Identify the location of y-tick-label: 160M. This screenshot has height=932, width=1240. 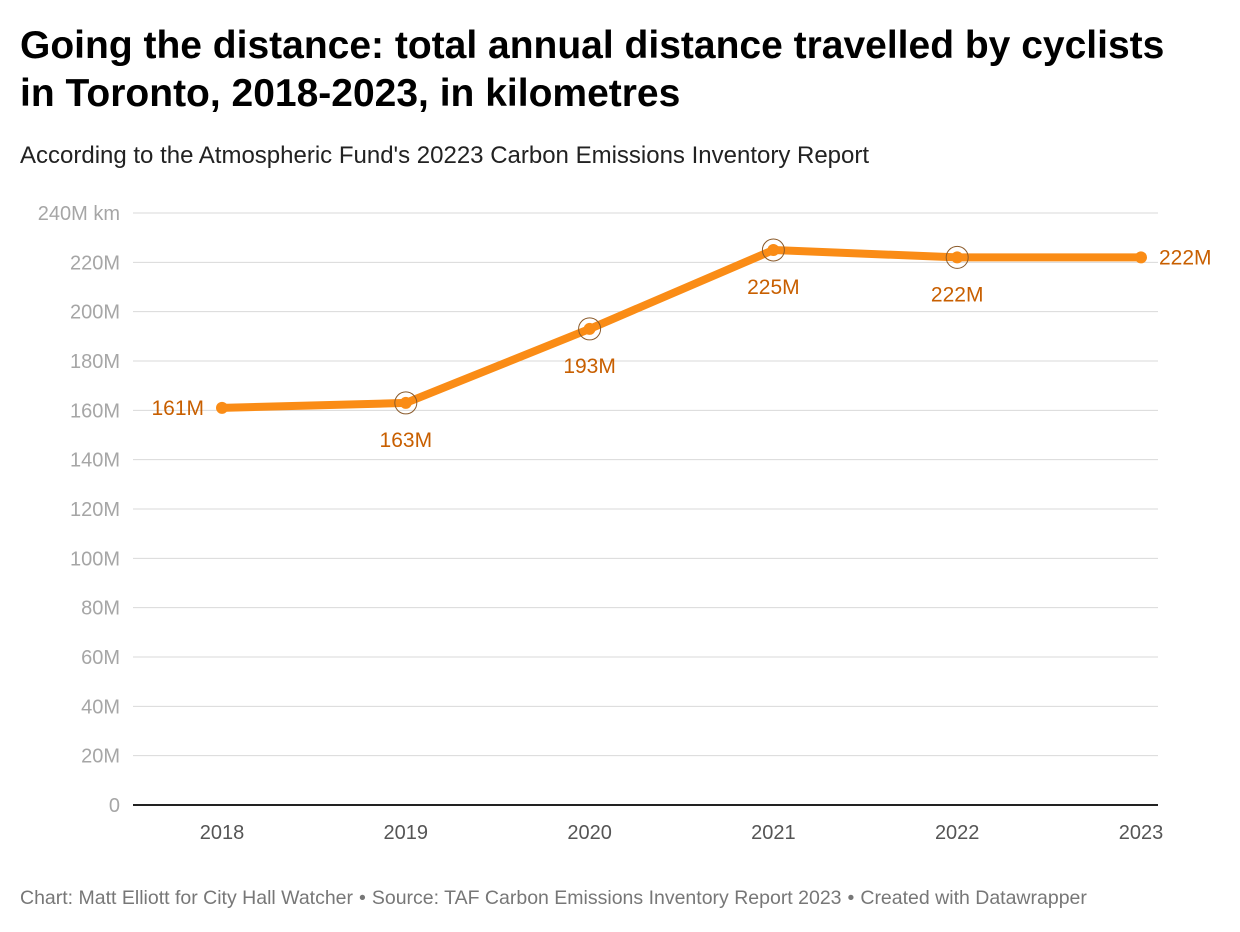
(95, 411).